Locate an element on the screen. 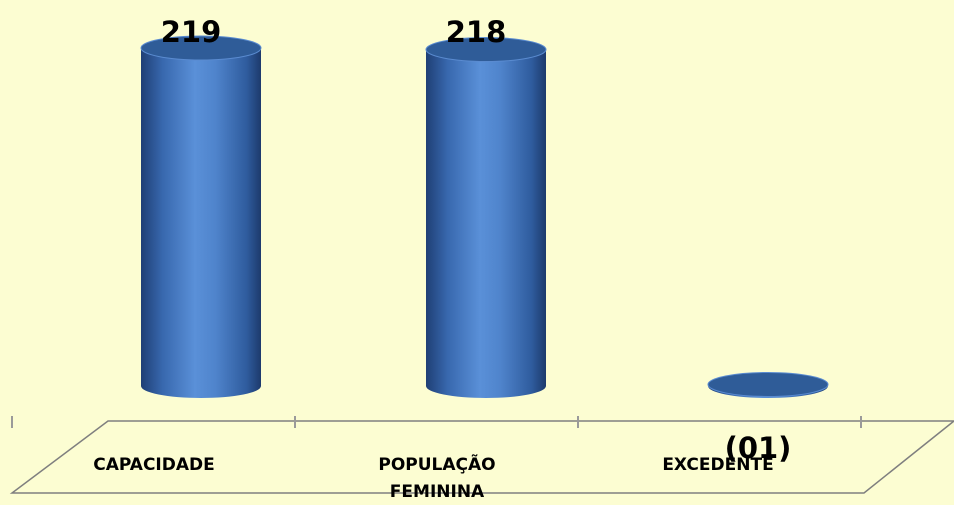  category-label: EXCEDENTE is located at coordinates (717, 465).